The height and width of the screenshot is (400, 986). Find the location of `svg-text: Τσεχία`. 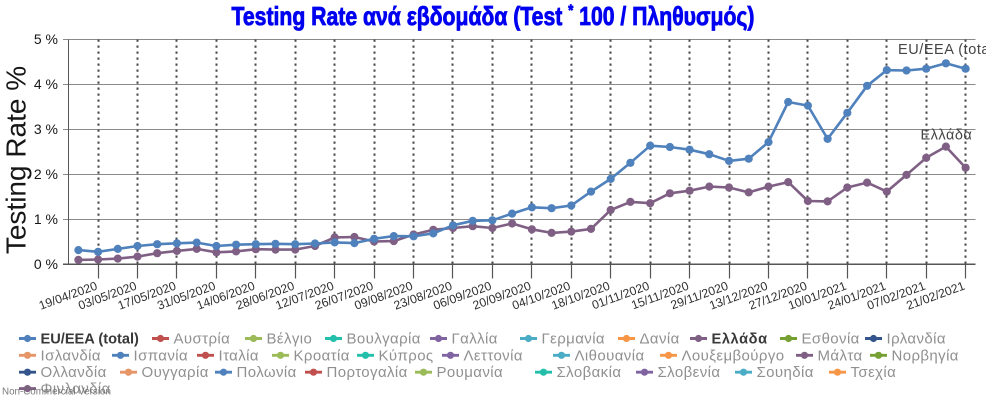

svg-text: Τσεχία is located at coordinates (874, 372).